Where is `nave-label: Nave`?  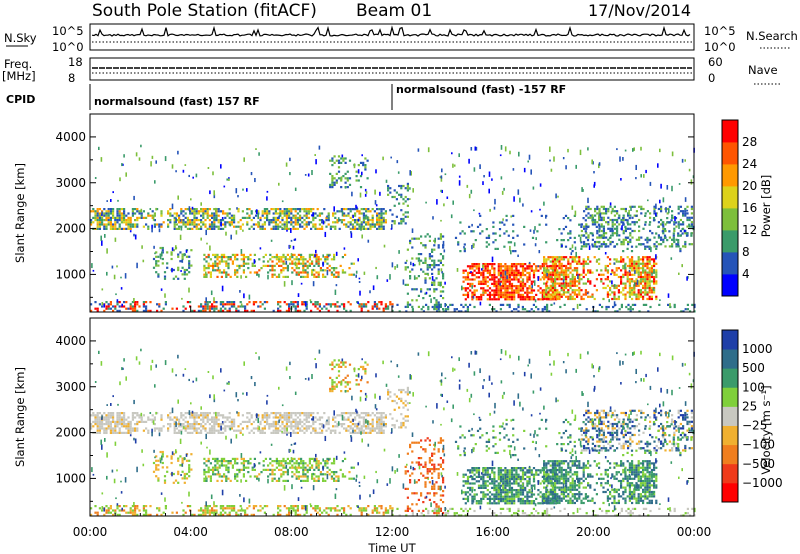
nave-label: Nave is located at coordinates (763, 70).